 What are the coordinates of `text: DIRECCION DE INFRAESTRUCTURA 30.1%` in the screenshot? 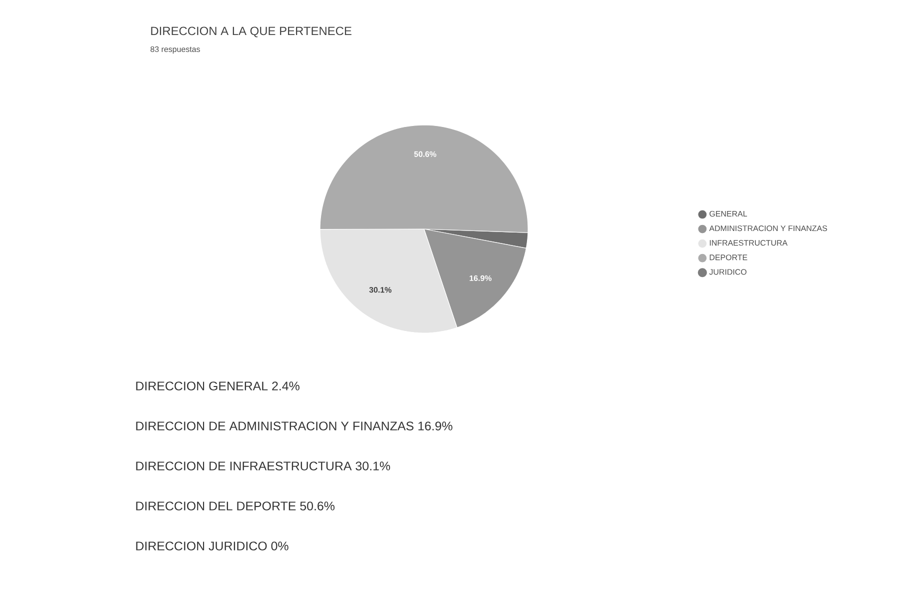 It's located at (263, 466).